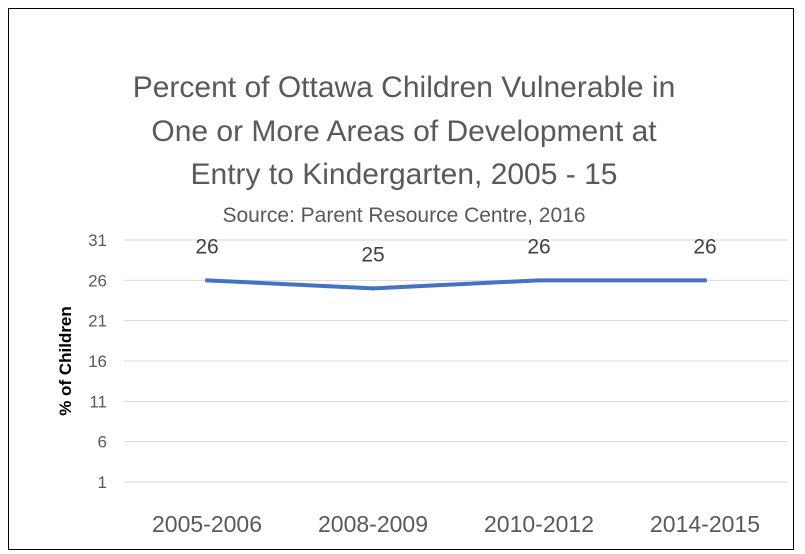  What do you see at coordinates (207, 524) in the screenshot?
I see `x-tick-label: 2005-2006` at bounding box center [207, 524].